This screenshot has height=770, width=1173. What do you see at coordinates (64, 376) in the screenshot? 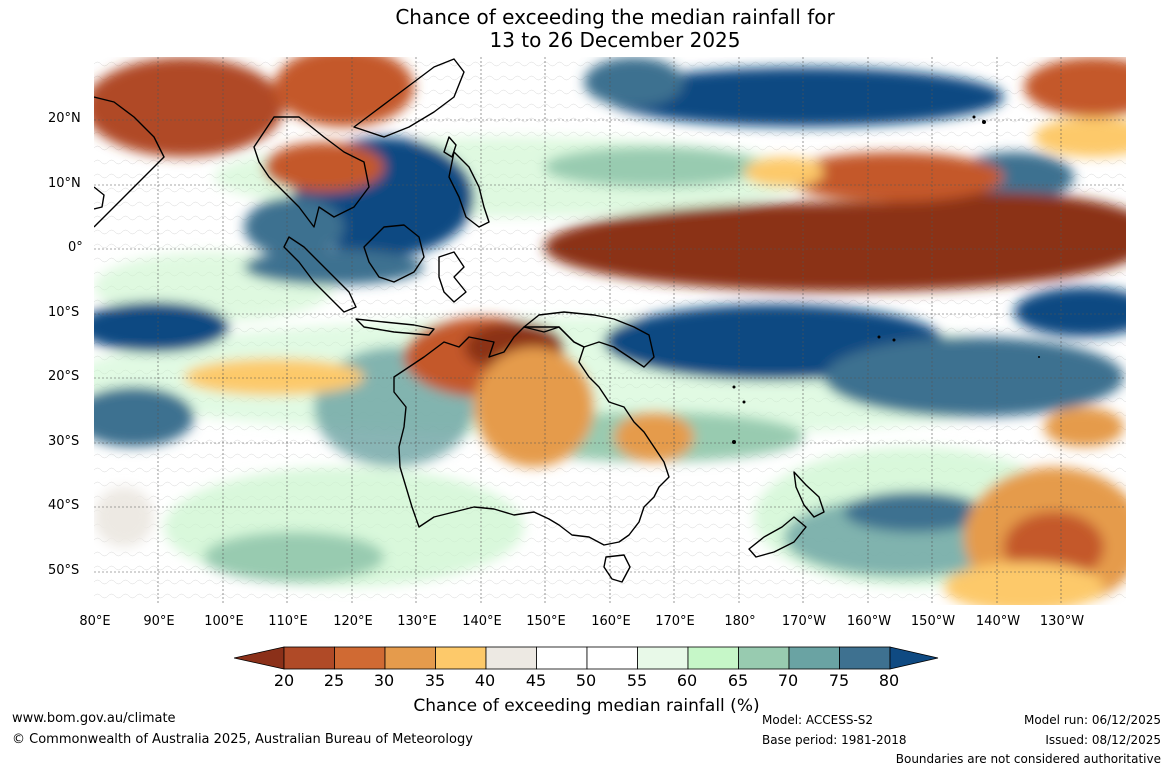
I see `lat-label-20s: 20°S` at bounding box center [64, 376].